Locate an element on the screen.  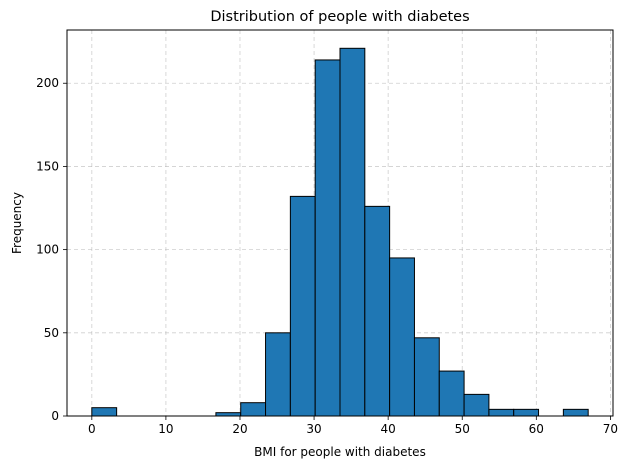
y-tick-label: 50 is located at coordinates (51, 333).